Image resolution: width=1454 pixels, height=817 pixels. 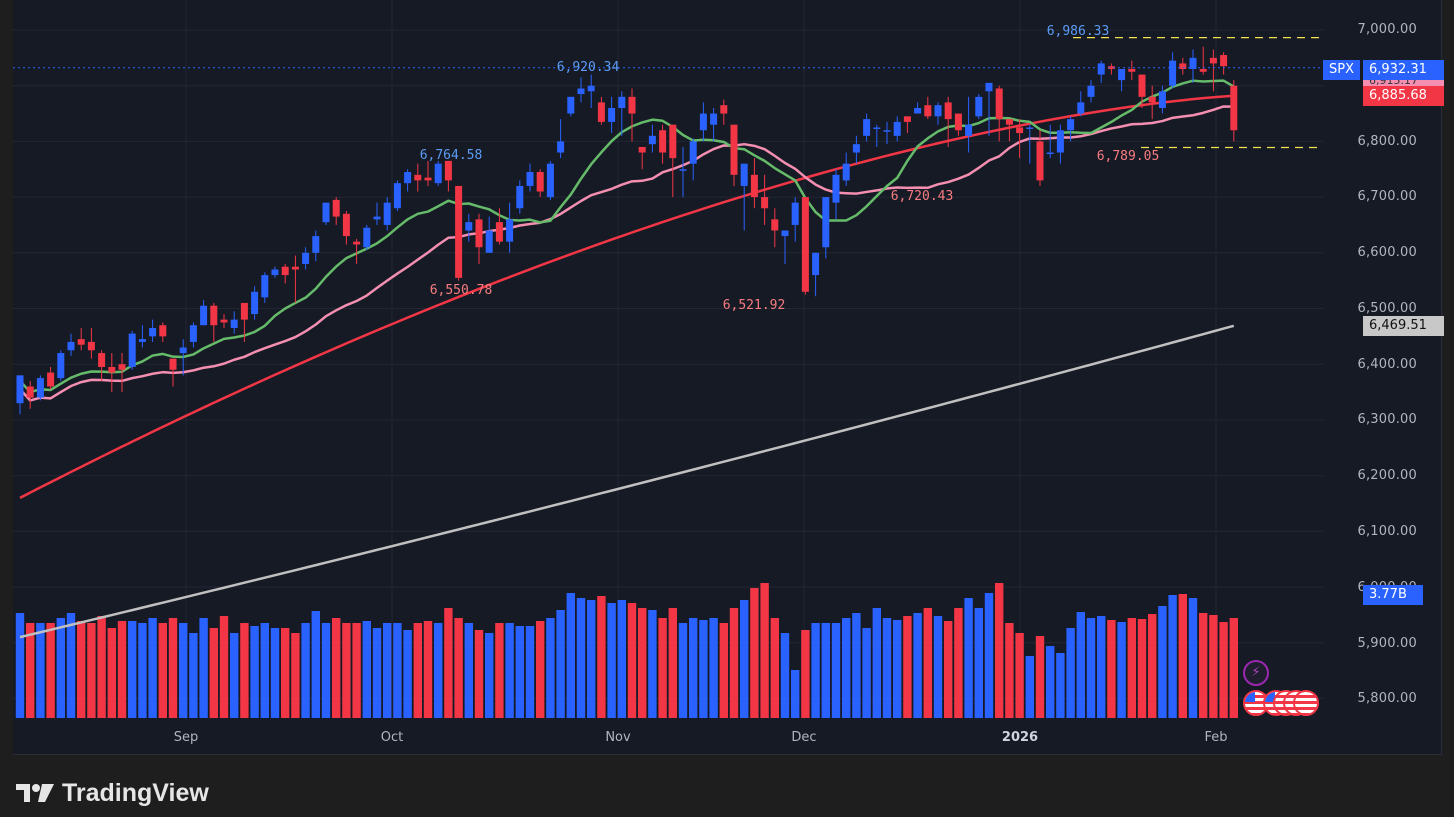 What do you see at coordinates (1341, 70) in the screenshot?
I see `symbol-tag: SPX` at bounding box center [1341, 70].